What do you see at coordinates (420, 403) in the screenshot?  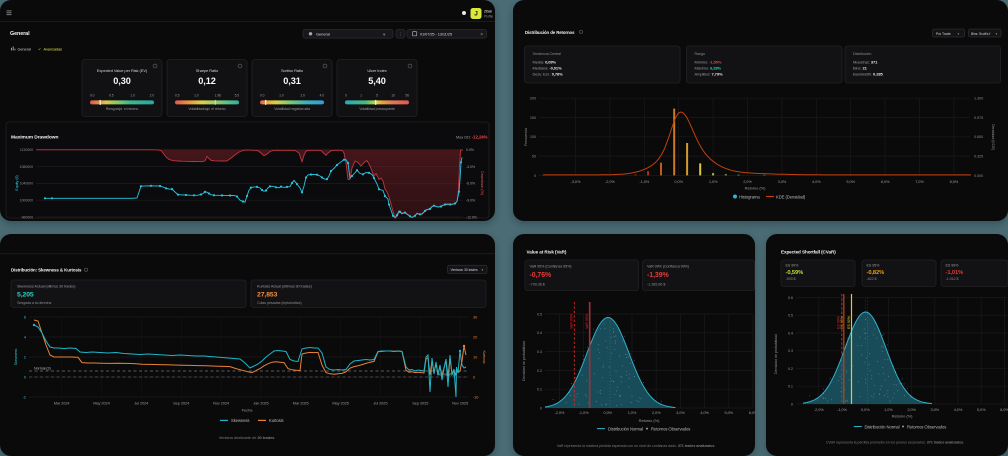 I see `svg-text: Sep 2025` at bounding box center [420, 403].